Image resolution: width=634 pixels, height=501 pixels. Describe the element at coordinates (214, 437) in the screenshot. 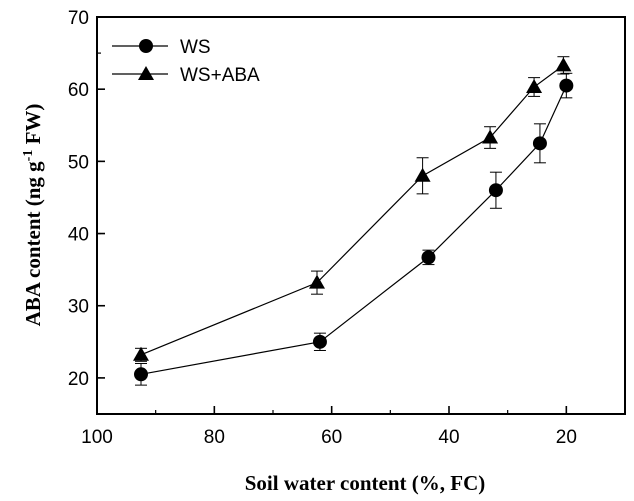

I see `x-tick-label-80: 80` at that location.